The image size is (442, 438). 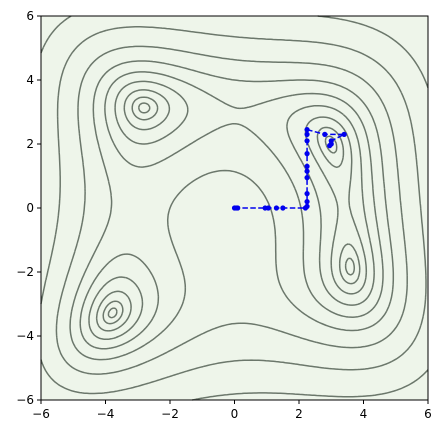 I want to click on y-tick-label: 4, so click(x=30, y=80).